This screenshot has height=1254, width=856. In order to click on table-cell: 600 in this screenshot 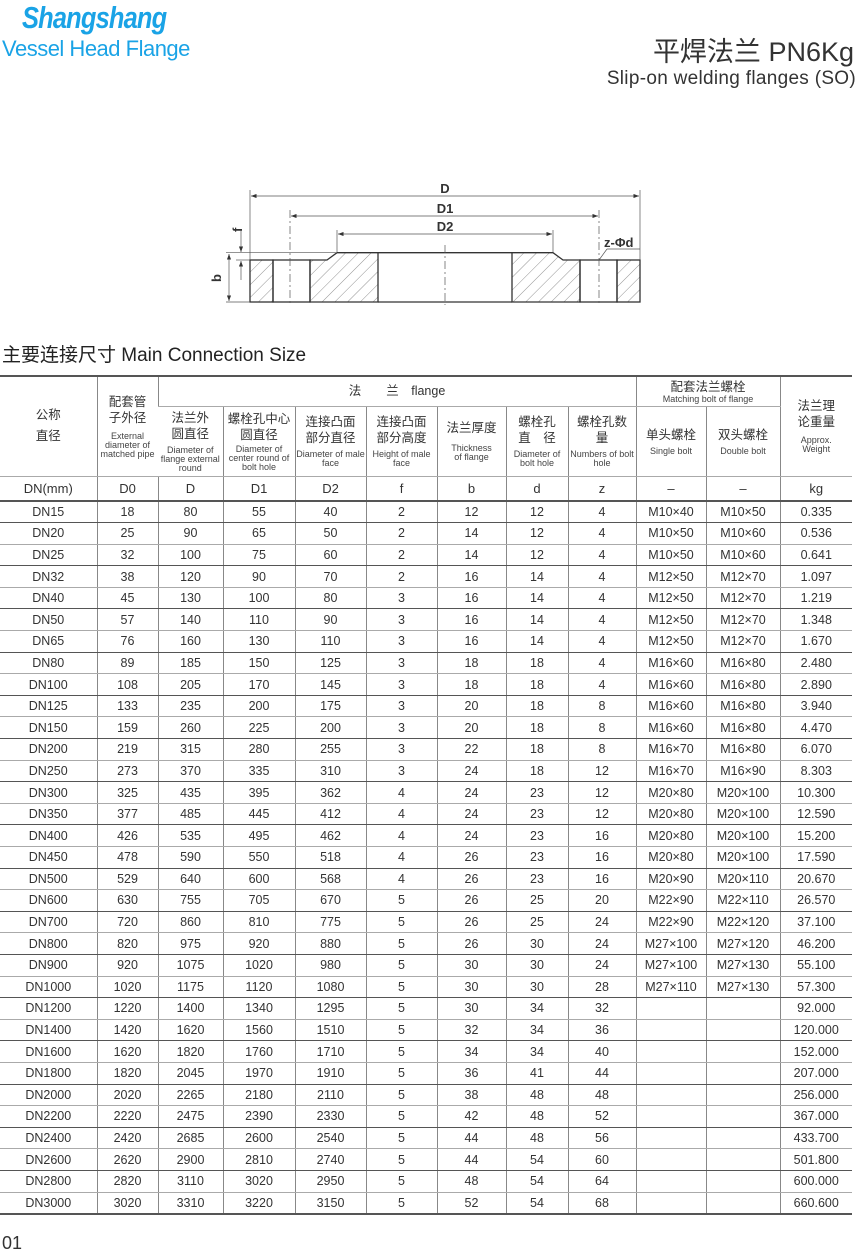, I will do `click(258, 879)`.